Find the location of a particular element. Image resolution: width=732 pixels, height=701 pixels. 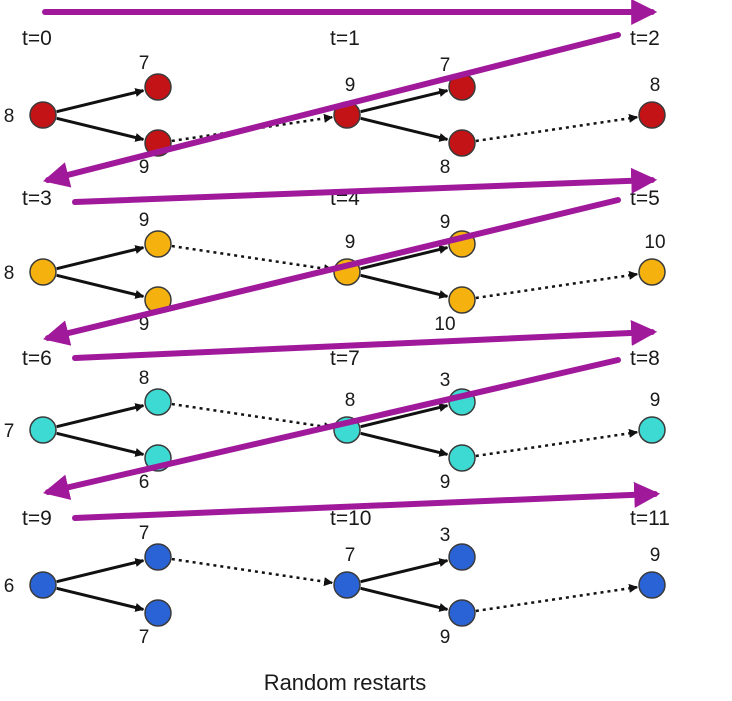

successor-value: 6 is located at coordinates (144, 482).